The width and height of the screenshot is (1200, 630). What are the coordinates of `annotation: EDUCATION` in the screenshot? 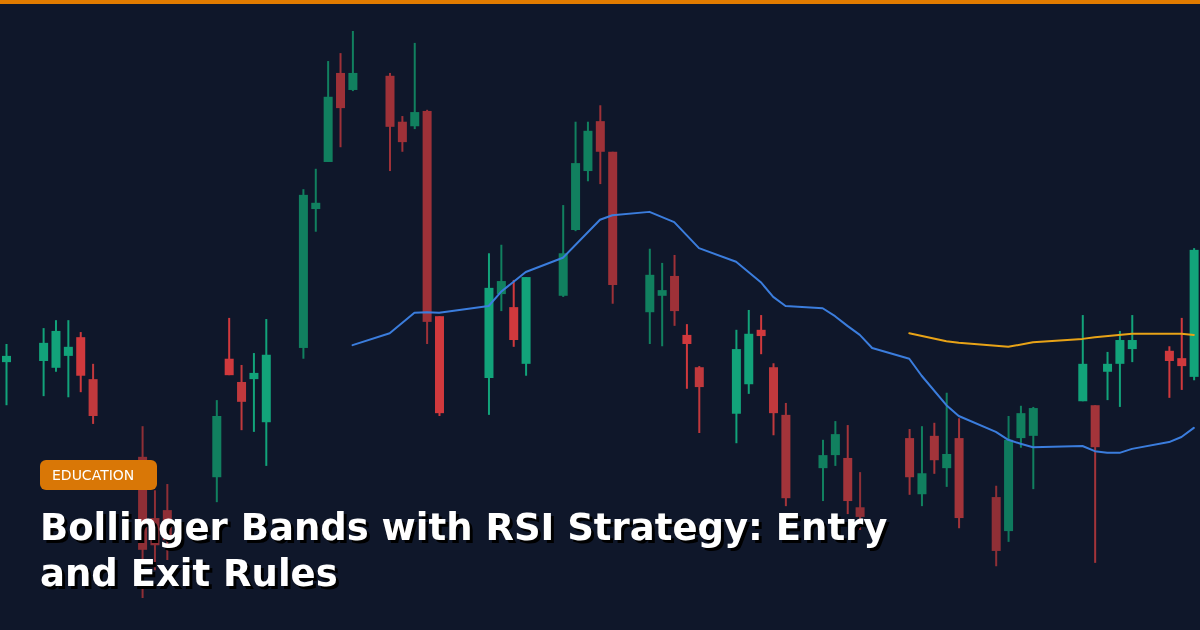 It's located at (99, 475).